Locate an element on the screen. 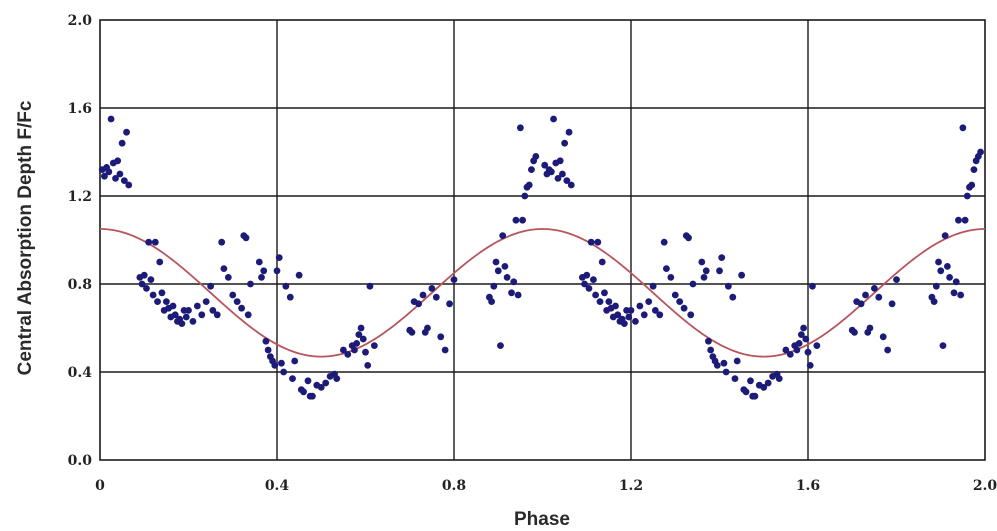 This screenshot has height=531, width=997. y-tick-label: 1.2 is located at coordinates (80, 197).